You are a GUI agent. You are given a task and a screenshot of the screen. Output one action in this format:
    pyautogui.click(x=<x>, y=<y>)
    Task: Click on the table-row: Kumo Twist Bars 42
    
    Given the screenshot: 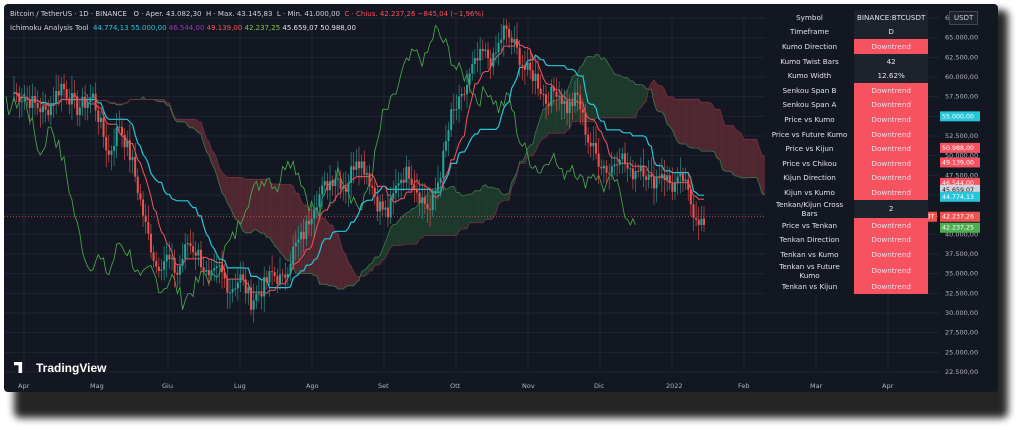 What is the action you would take?
    pyautogui.click(x=847, y=61)
    